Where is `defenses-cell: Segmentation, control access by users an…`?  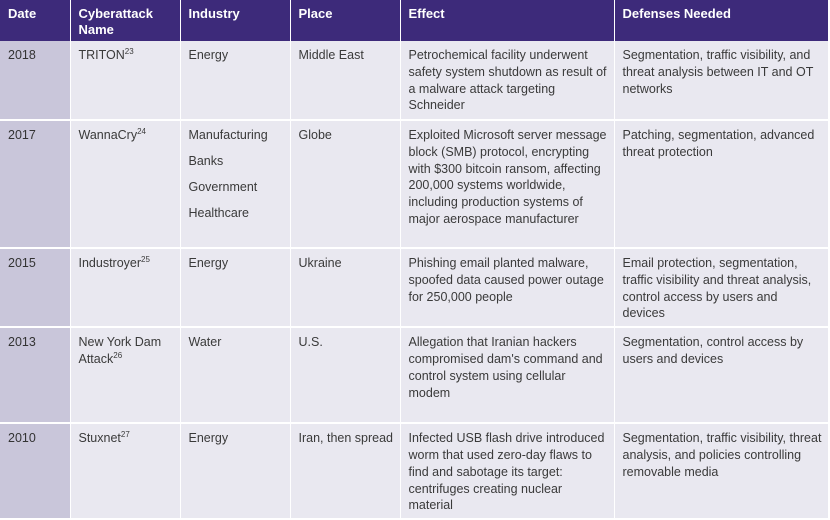
defenses-cell: Segmentation, control access by users an… is located at coordinates (721, 376).